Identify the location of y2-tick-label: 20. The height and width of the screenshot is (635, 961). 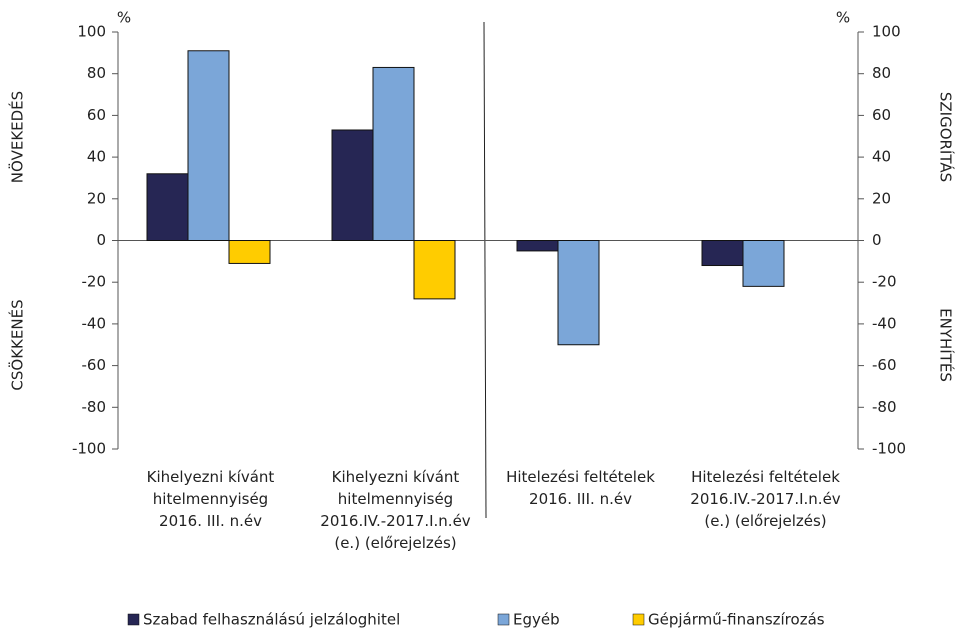
(881, 198).